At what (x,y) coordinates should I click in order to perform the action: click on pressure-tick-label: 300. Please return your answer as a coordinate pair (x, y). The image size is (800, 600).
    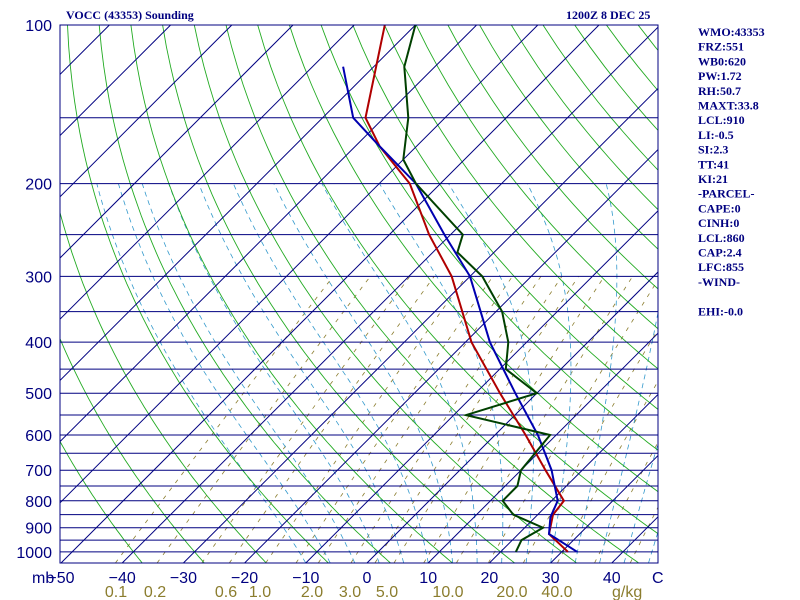
    Looking at the image, I should click on (38, 277).